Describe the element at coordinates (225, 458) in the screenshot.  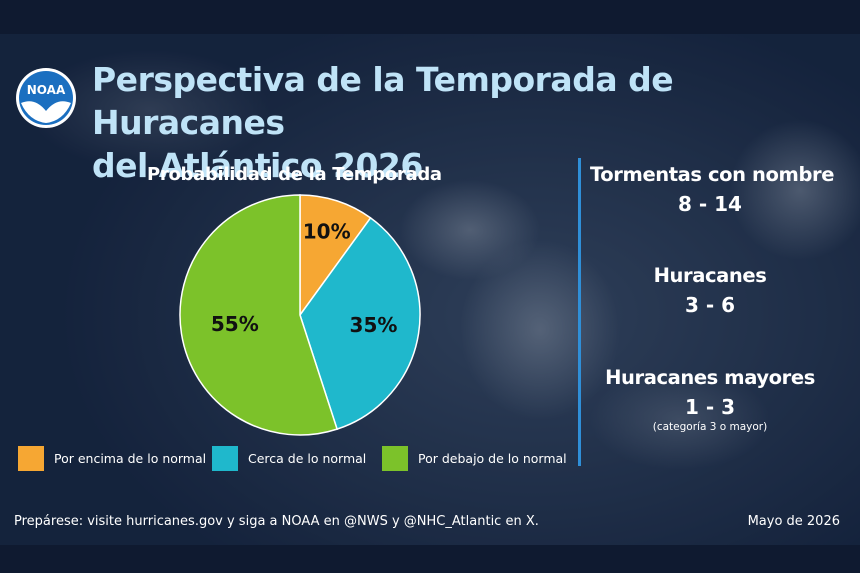
I see `legend-swatch-cerca` at that location.